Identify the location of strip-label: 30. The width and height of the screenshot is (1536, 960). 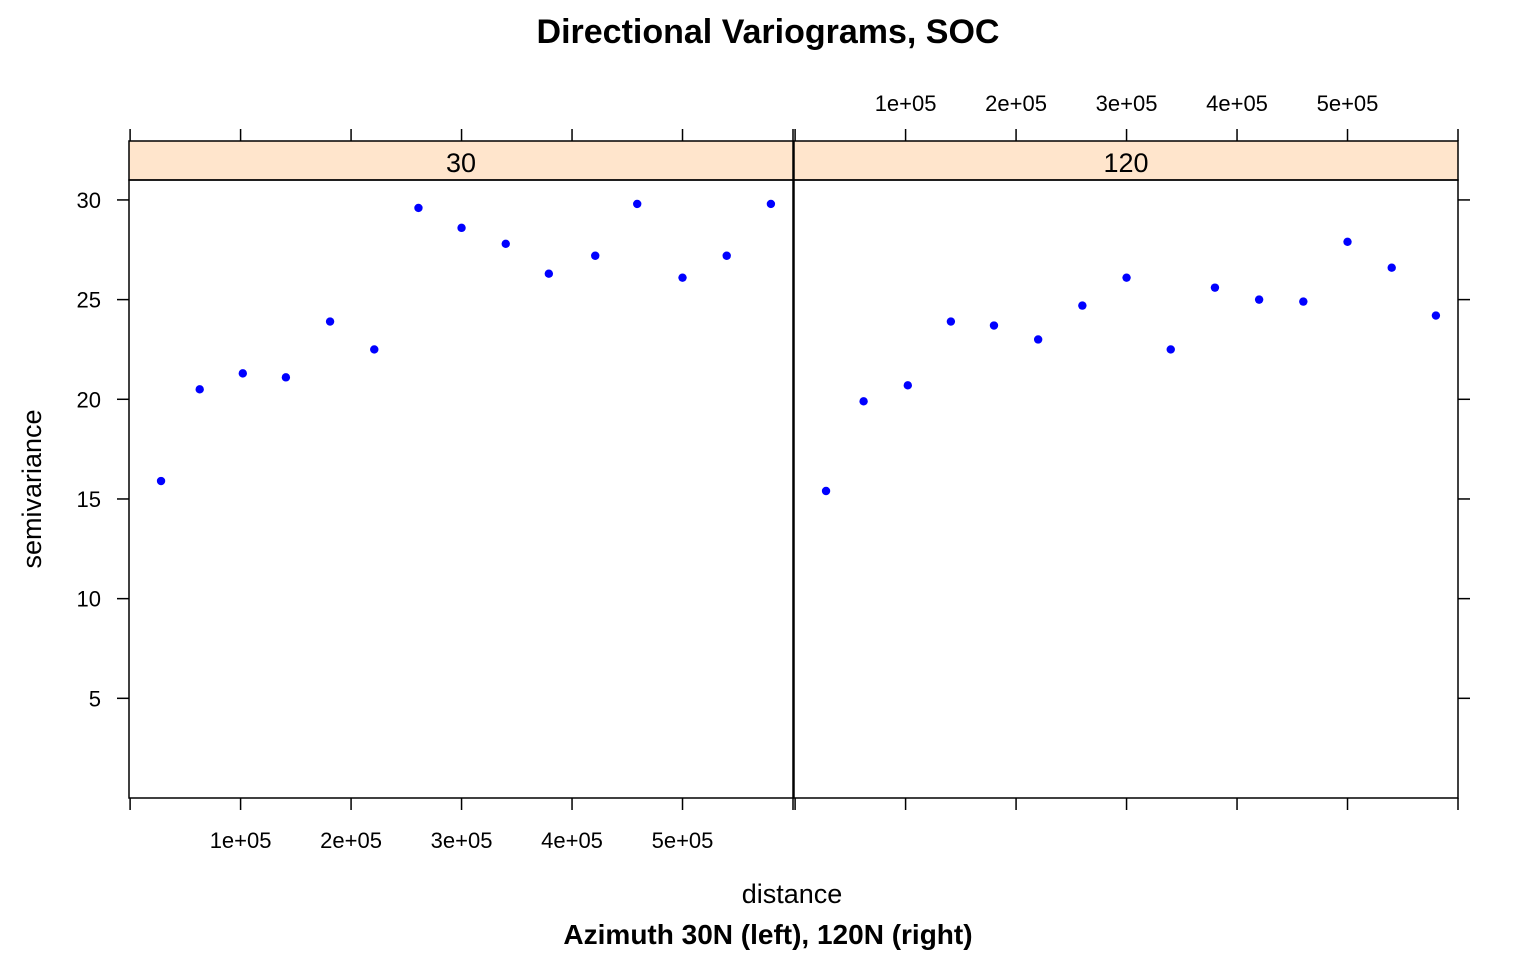
(461, 163).